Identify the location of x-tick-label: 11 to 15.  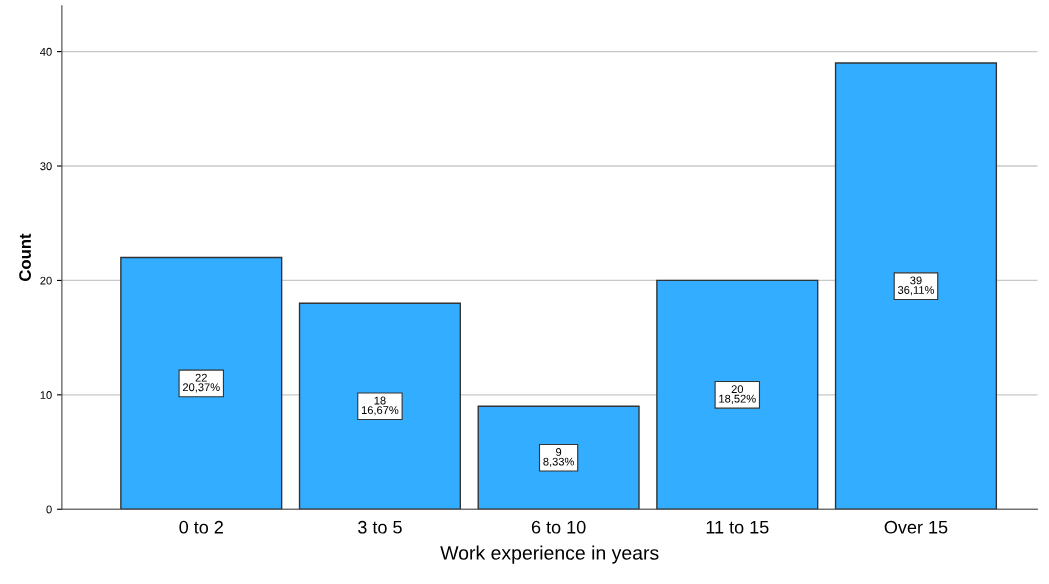
(737, 527).